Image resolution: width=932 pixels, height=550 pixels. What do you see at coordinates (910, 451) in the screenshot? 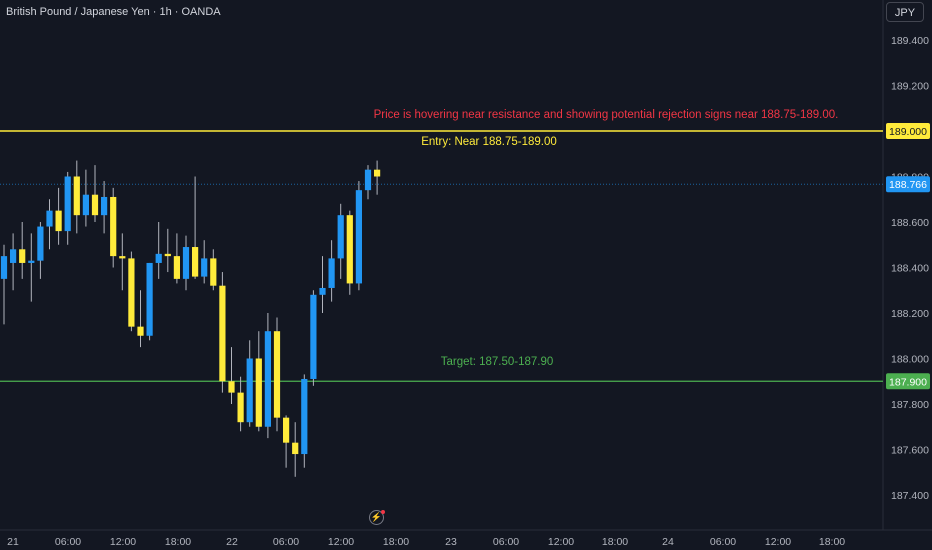
I see `y-tick-label: 187.600` at bounding box center [910, 451].